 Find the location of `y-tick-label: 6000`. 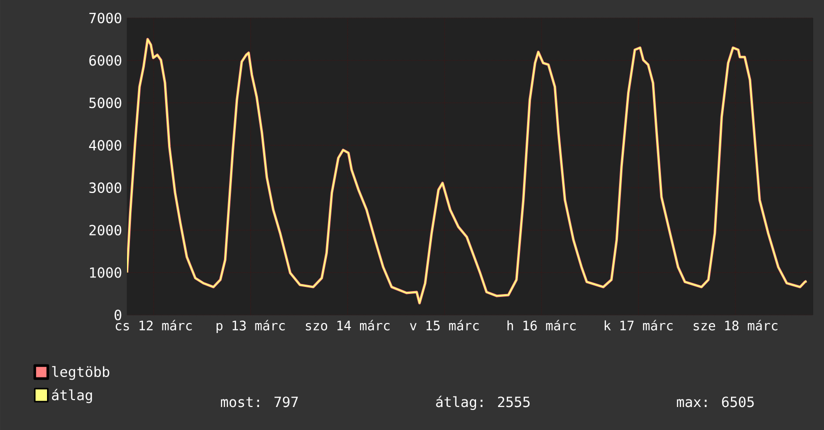

y-tick-label: 6000 is located at coordinates (105, 60).